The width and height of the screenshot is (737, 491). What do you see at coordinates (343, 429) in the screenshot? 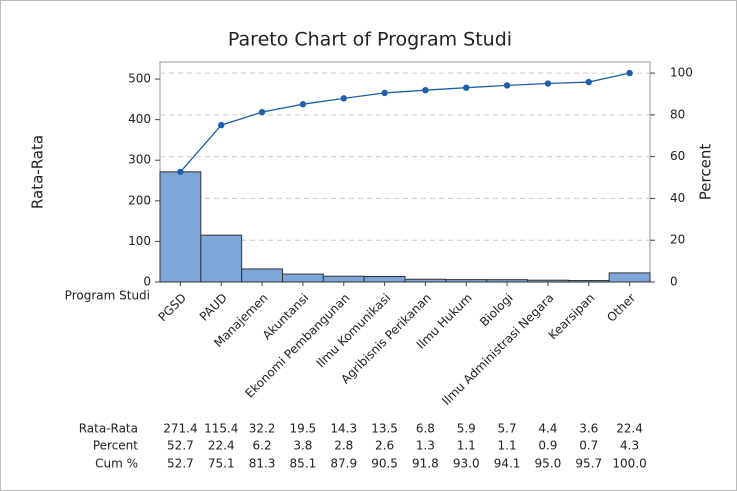
I see `table-cell: 14.3` at bounding box center [343, 429].